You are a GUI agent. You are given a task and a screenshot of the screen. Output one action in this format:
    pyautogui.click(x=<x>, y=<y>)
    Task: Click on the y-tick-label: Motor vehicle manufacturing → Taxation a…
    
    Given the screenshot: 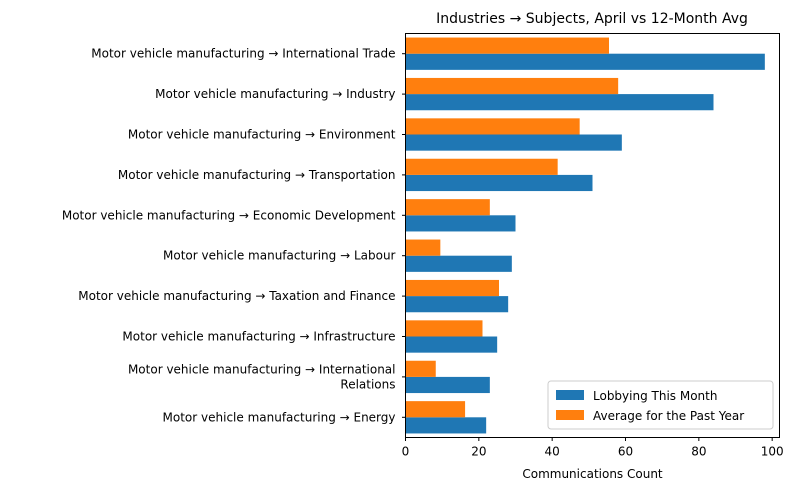 What is the action you would take?
    pyautogui.click(x=236, y=296)
    